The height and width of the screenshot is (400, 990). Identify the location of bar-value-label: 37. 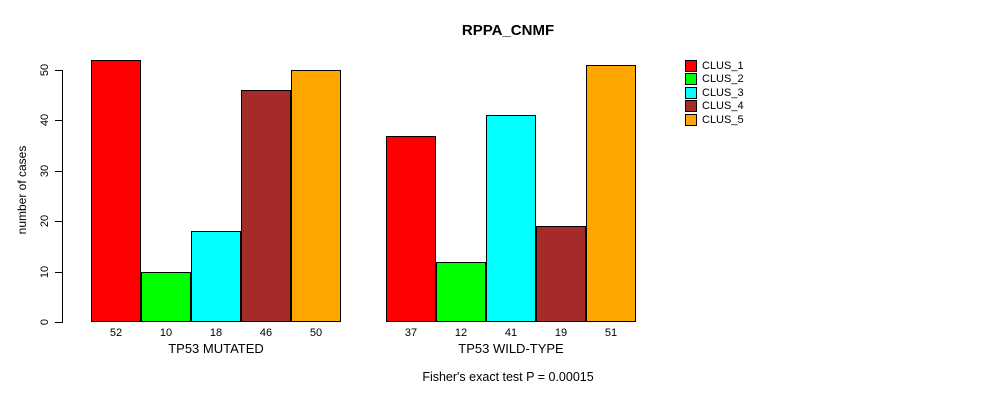
(411, 333).